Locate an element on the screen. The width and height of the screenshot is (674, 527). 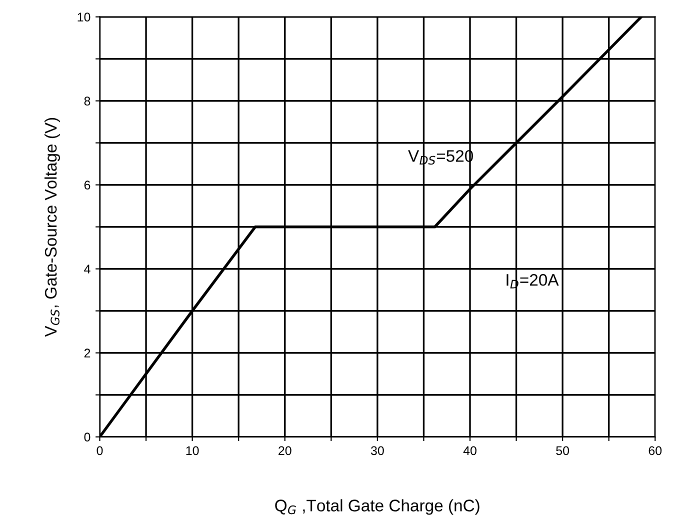
x-tick-label: 20 is located at coordinates (285, 451).